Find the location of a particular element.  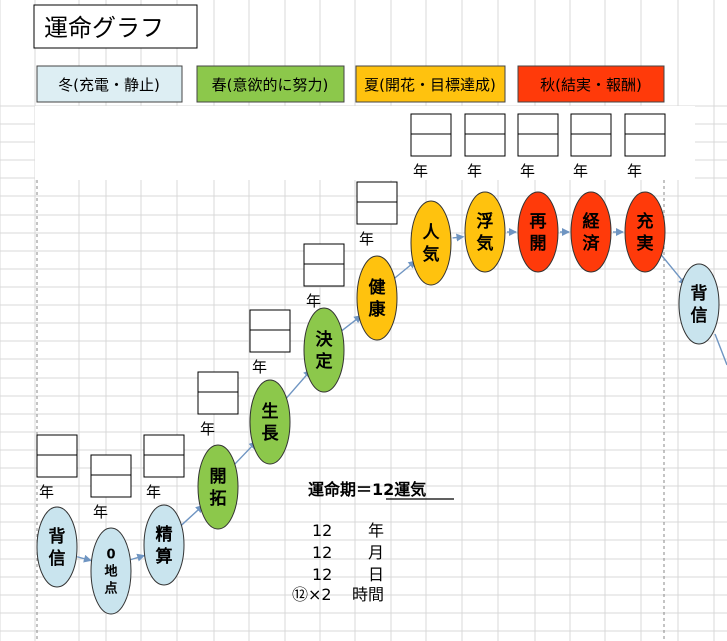

fortune-node-label-line: 生 is located at coordinates (270, 411).